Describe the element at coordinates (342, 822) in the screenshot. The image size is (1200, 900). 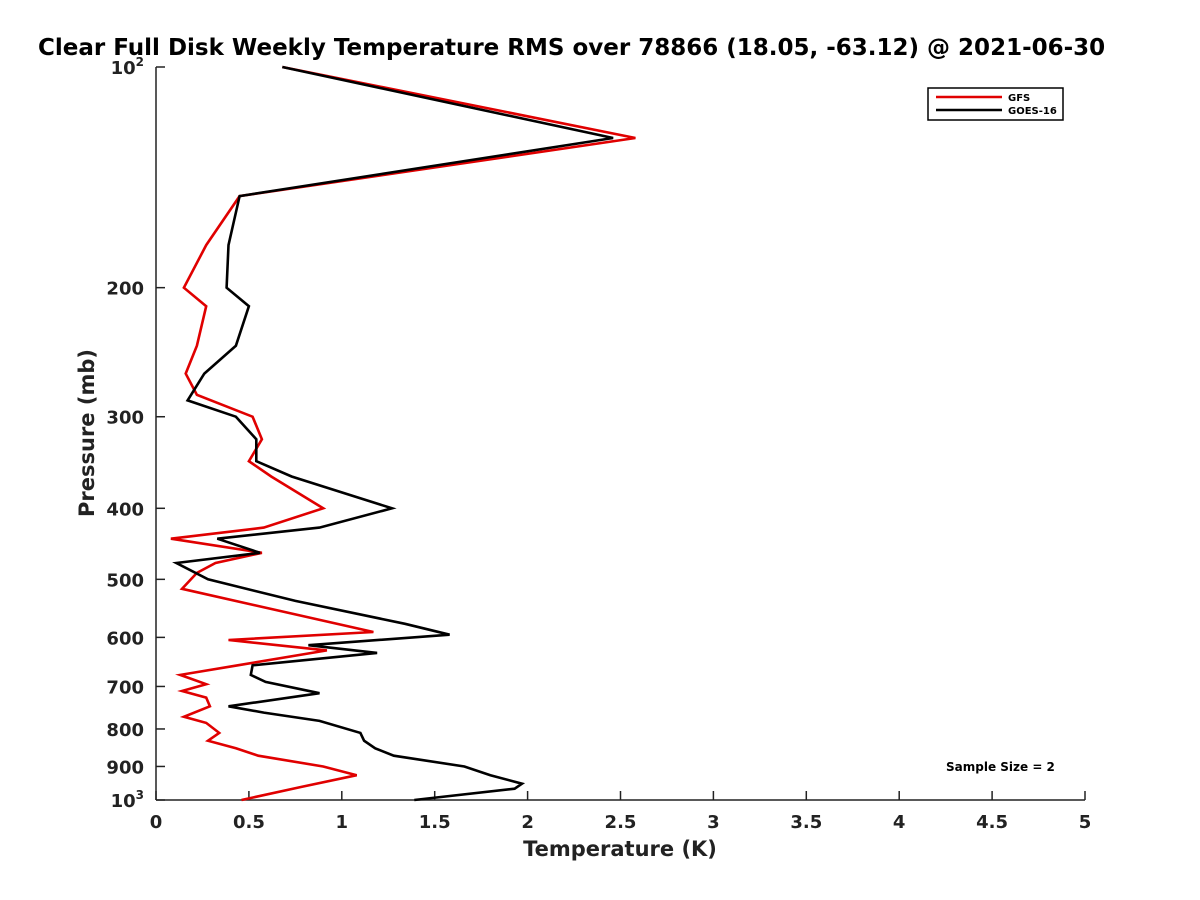
I see `x-tick-label: 1` at that location.